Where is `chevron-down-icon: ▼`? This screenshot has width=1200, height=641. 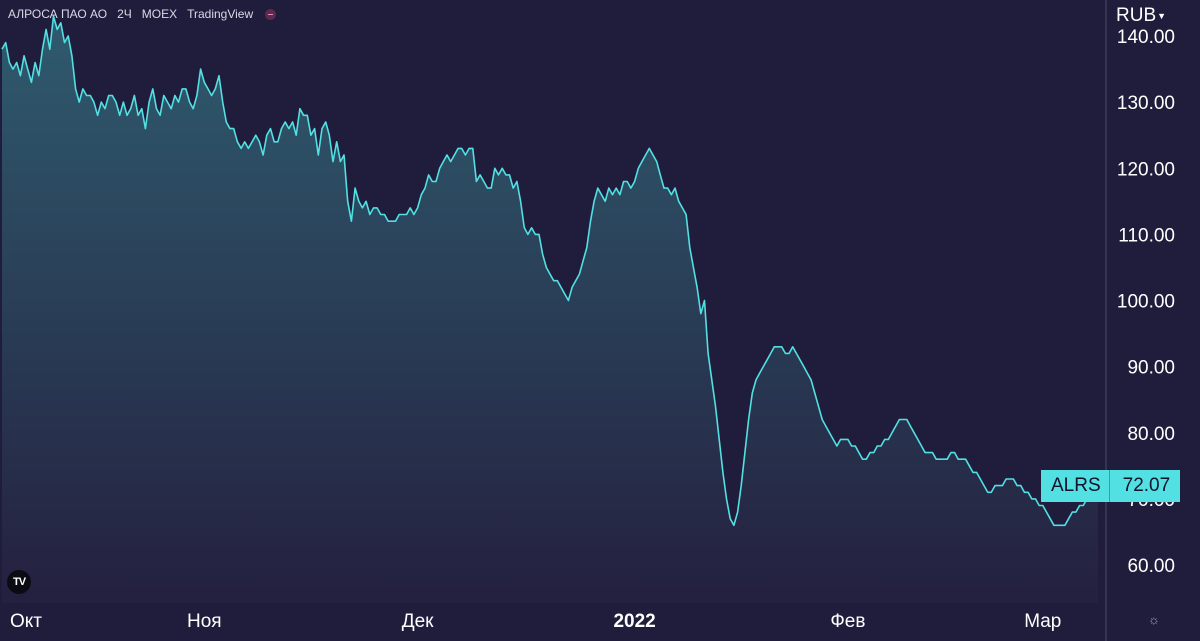 chevron-down-icon: ▼ is located at coordinates (1162, 16).